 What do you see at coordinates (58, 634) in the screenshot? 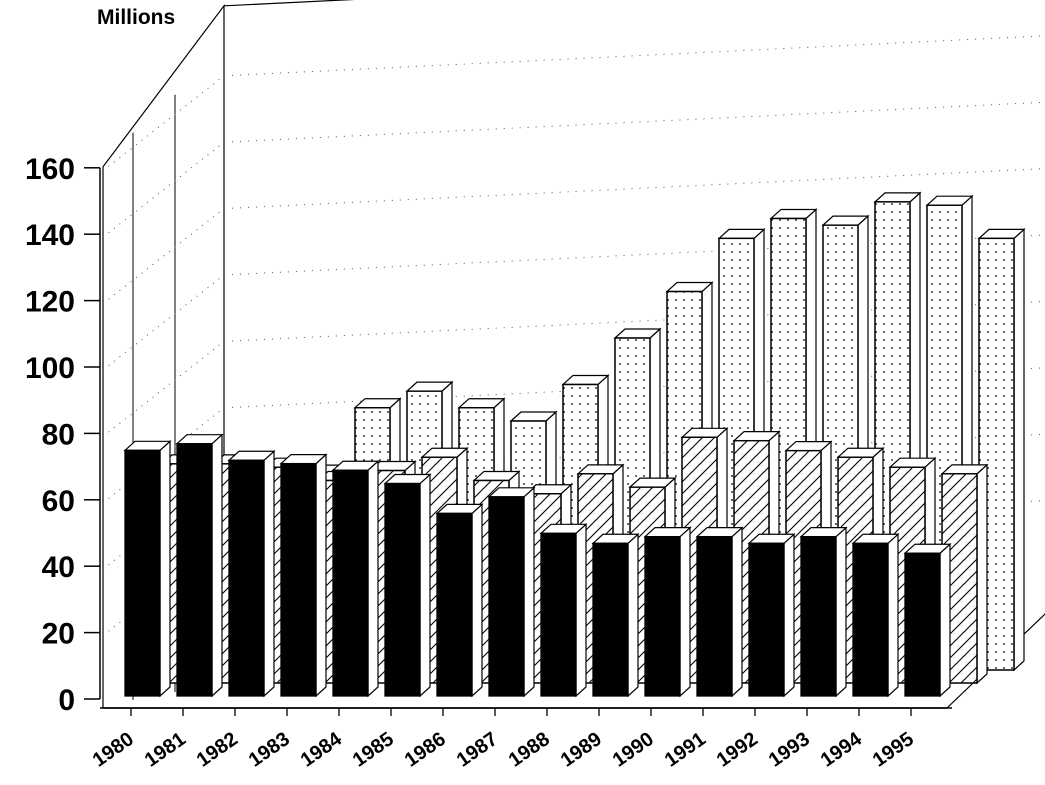
I see `y-tick-label: 20` at bounding box center [58, 634].